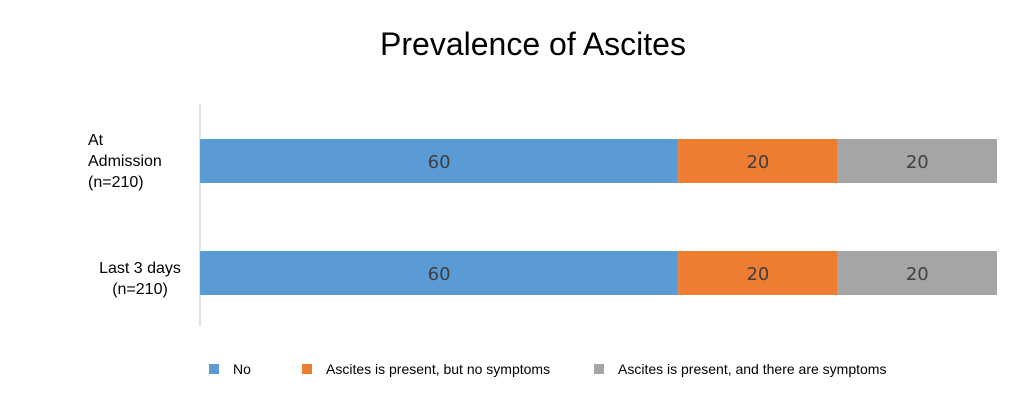 This screenshot has width=1024, height=410. I want to click on data-label-present-with-symptoms-1: 20, so click(917, 274).